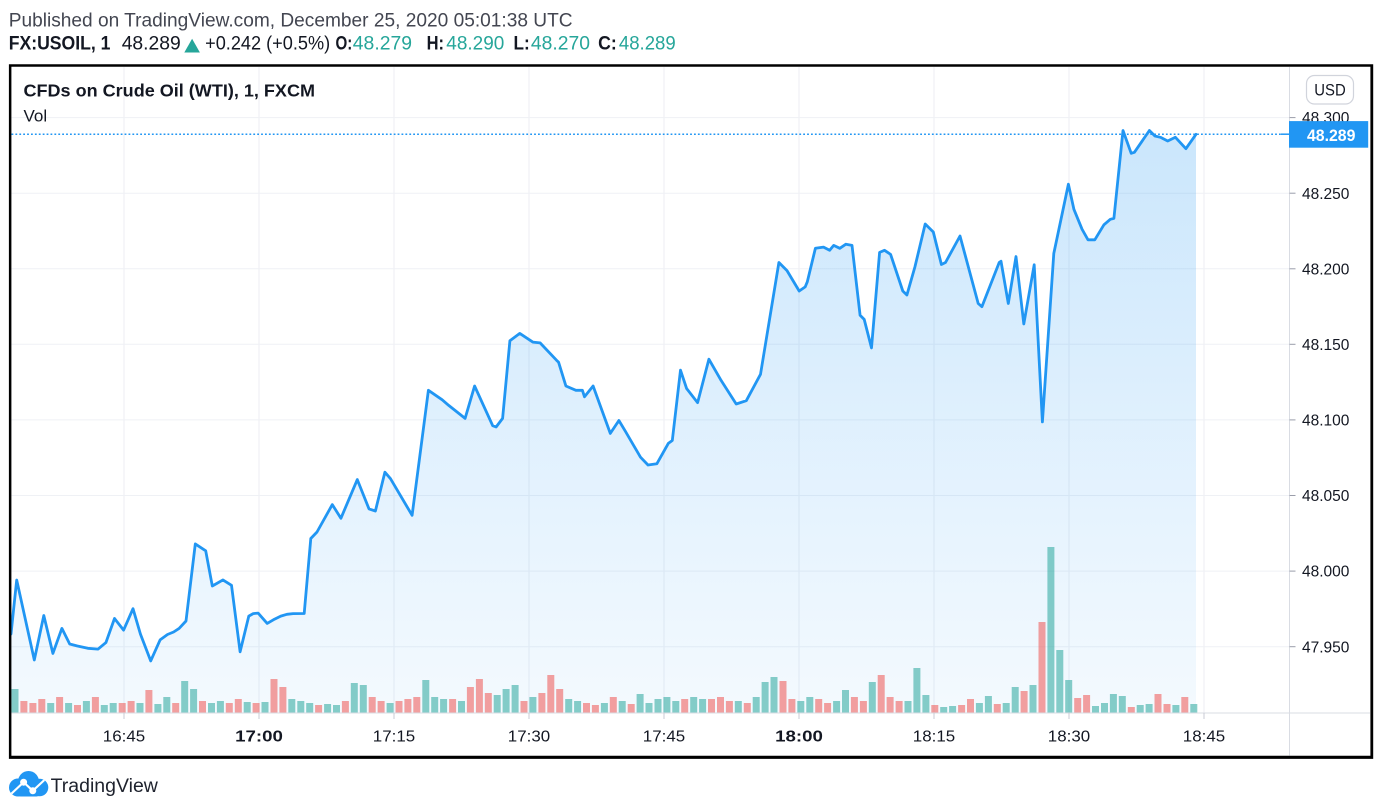  Describe the element at coordinates (1326, 421) in the screenshot. I see `svg-text: 48.100` at that location.